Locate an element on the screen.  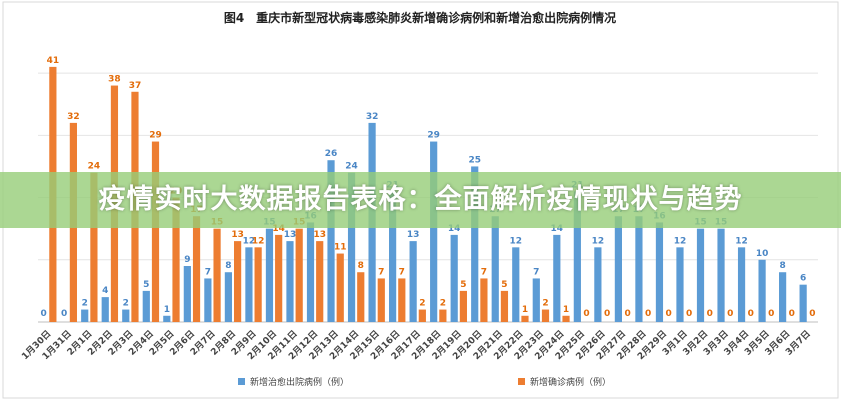
data-label-cured: 29 is located at coordinates (433, 136).